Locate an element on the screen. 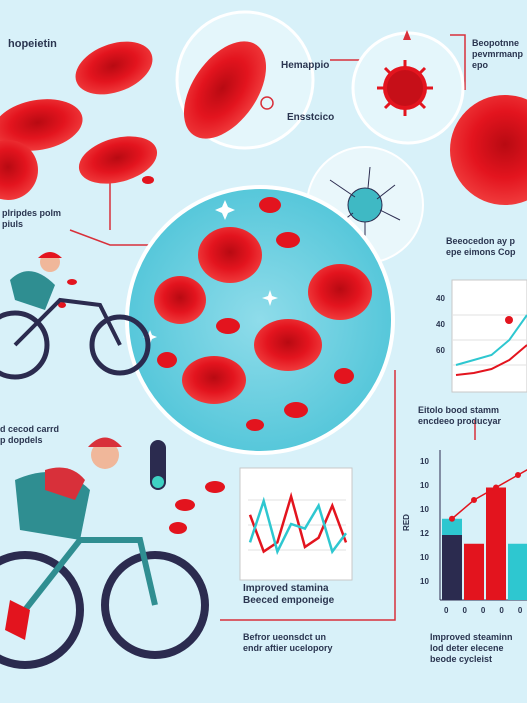 This screenshot has width=527, height=703. cyclist-top is located at coordinates (75, 316).